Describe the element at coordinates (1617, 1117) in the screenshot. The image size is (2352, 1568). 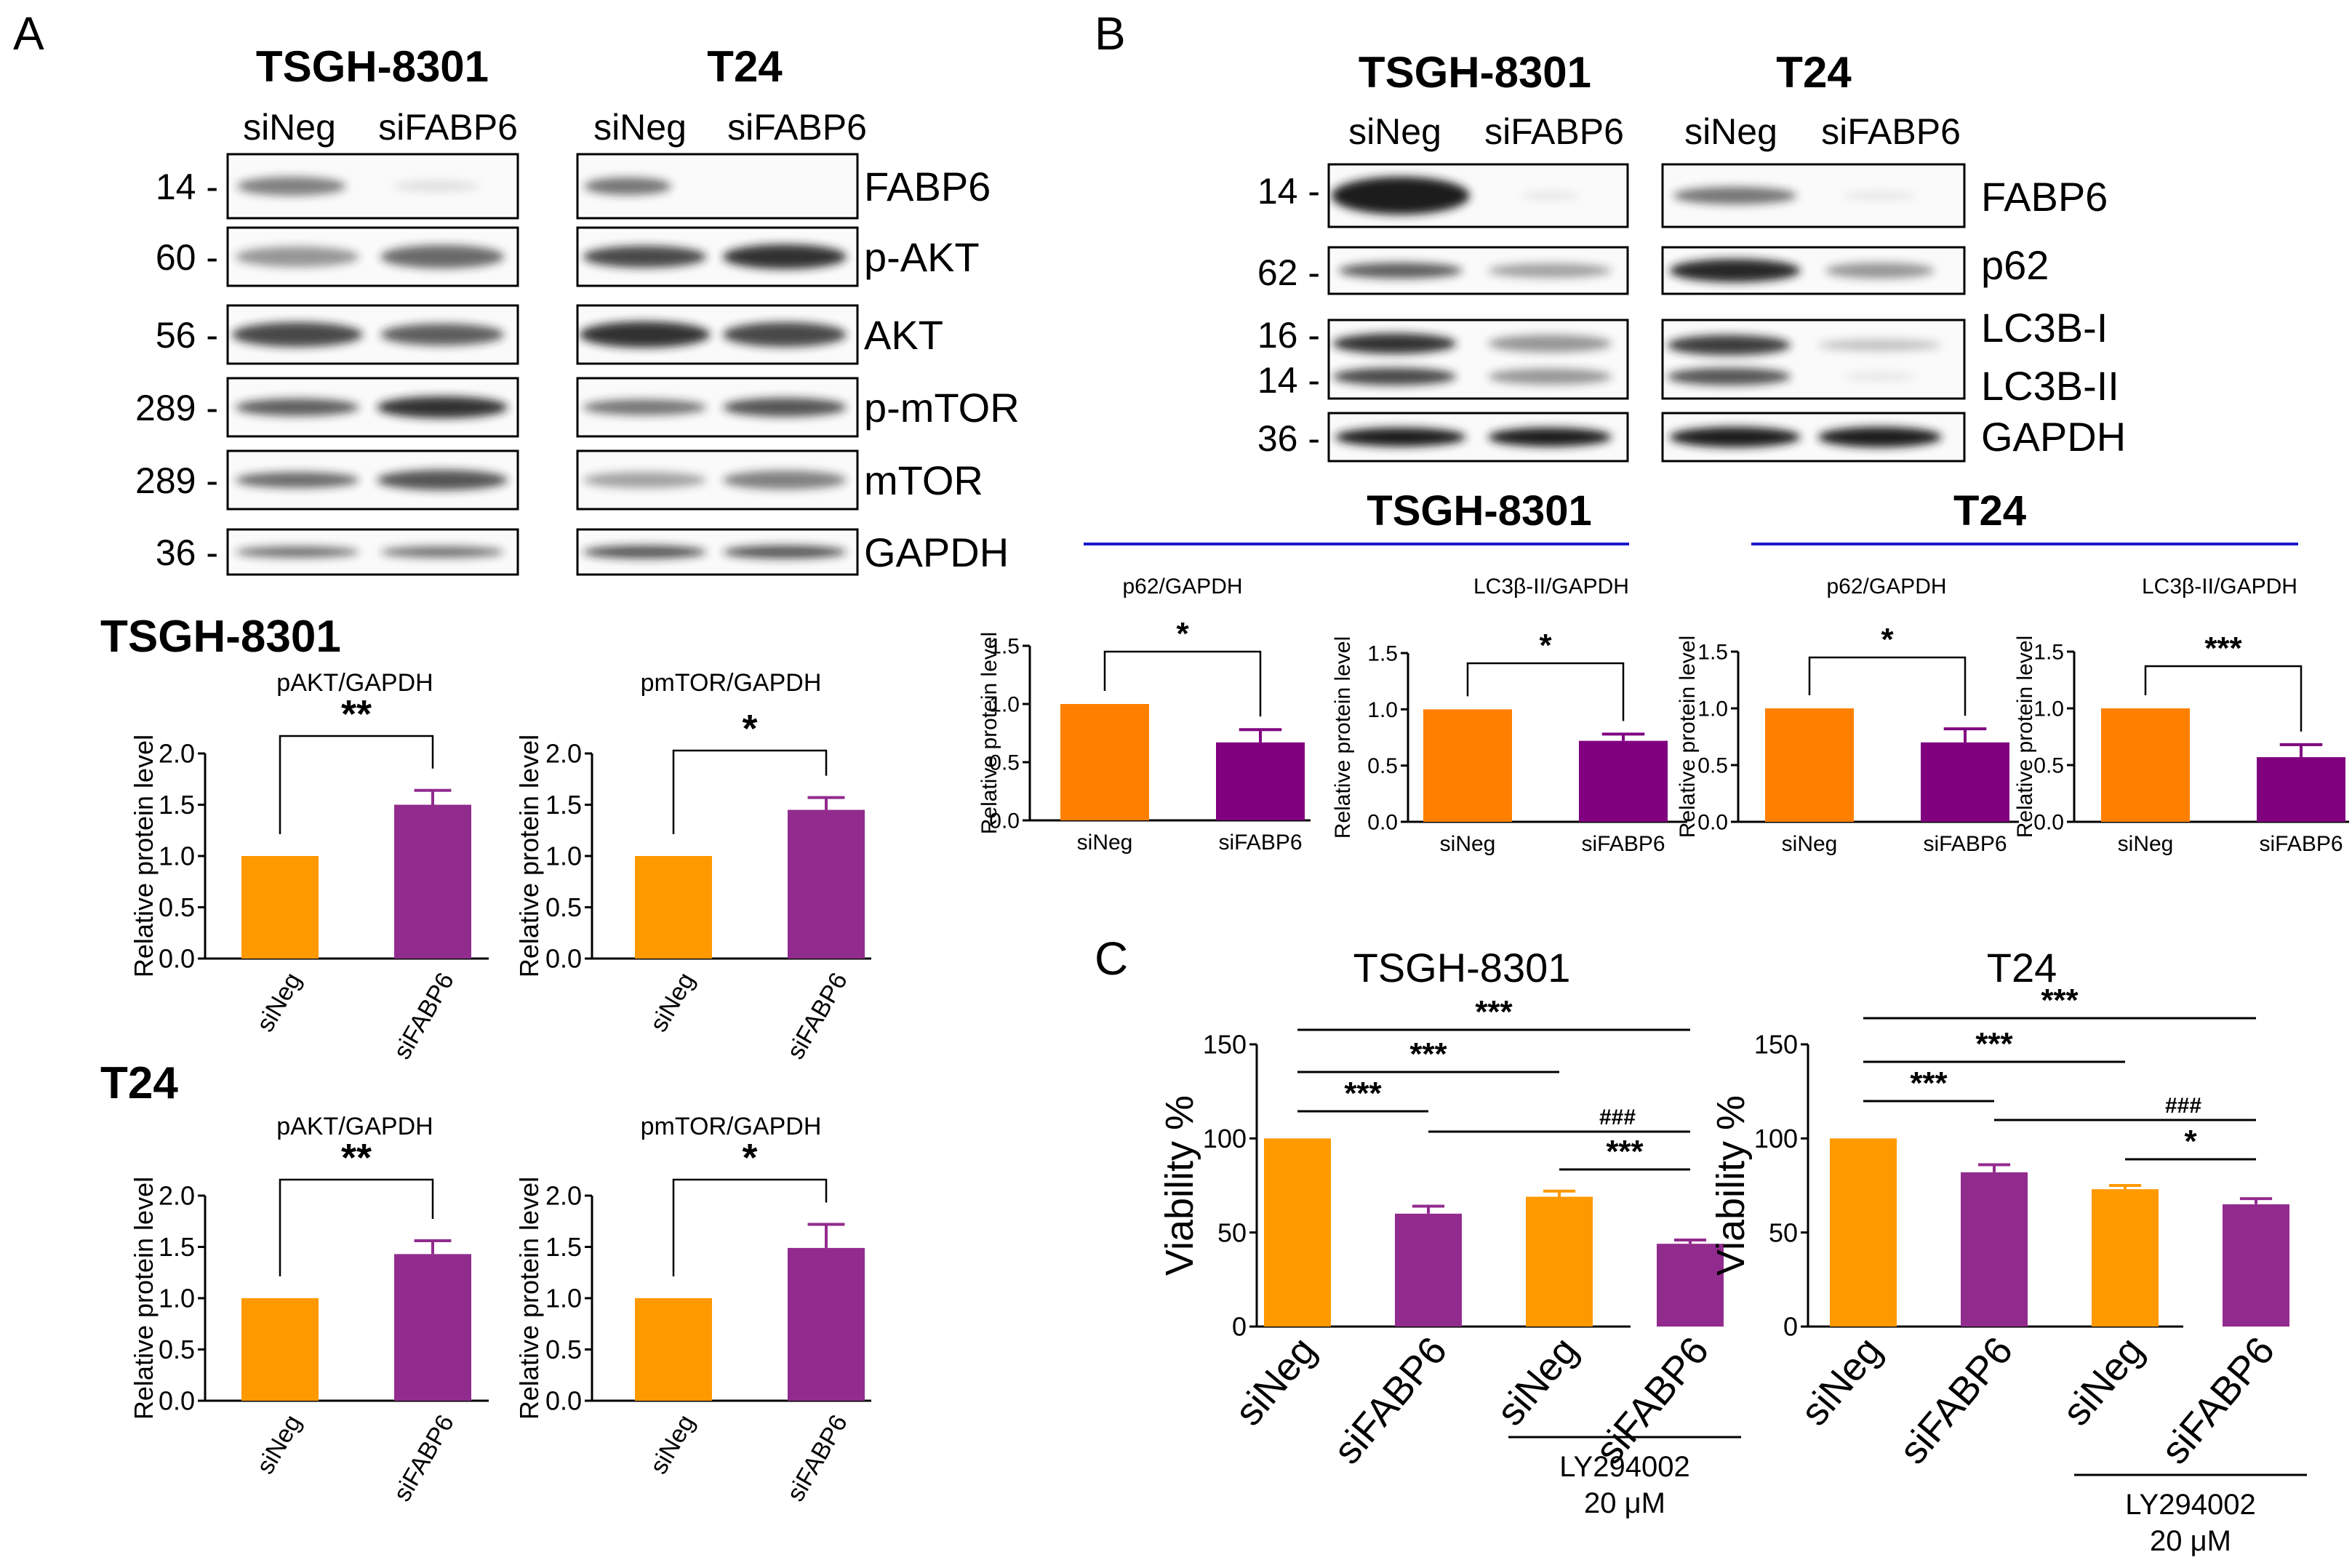
I see `comparison-label: ###` at that location.